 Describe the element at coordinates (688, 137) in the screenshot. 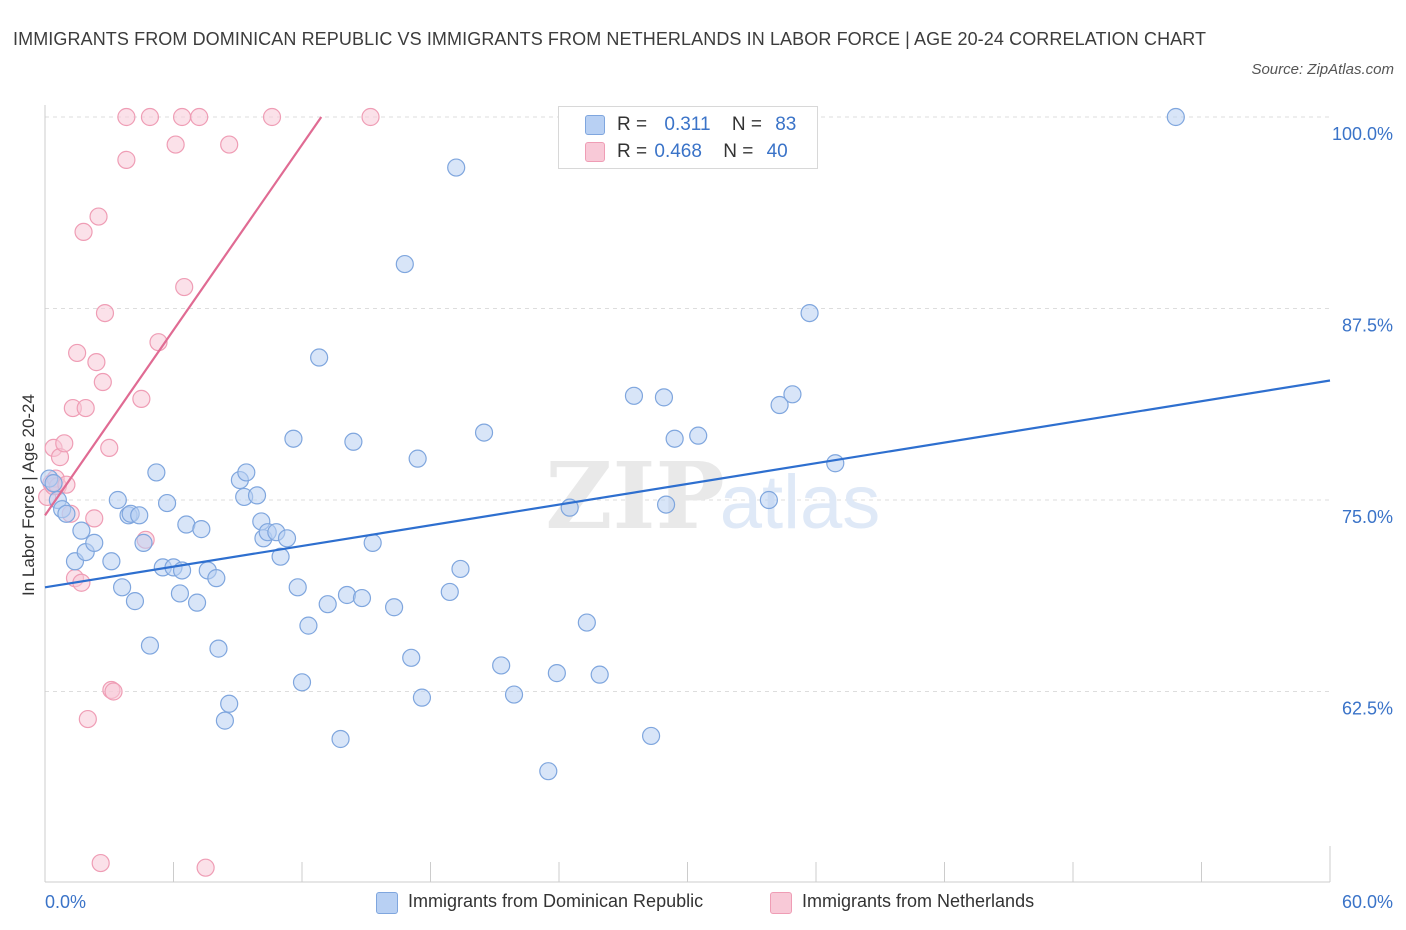

I see `legend-stats: R = 0.311 N = 83 R = 0.468 N = 40` at that location.